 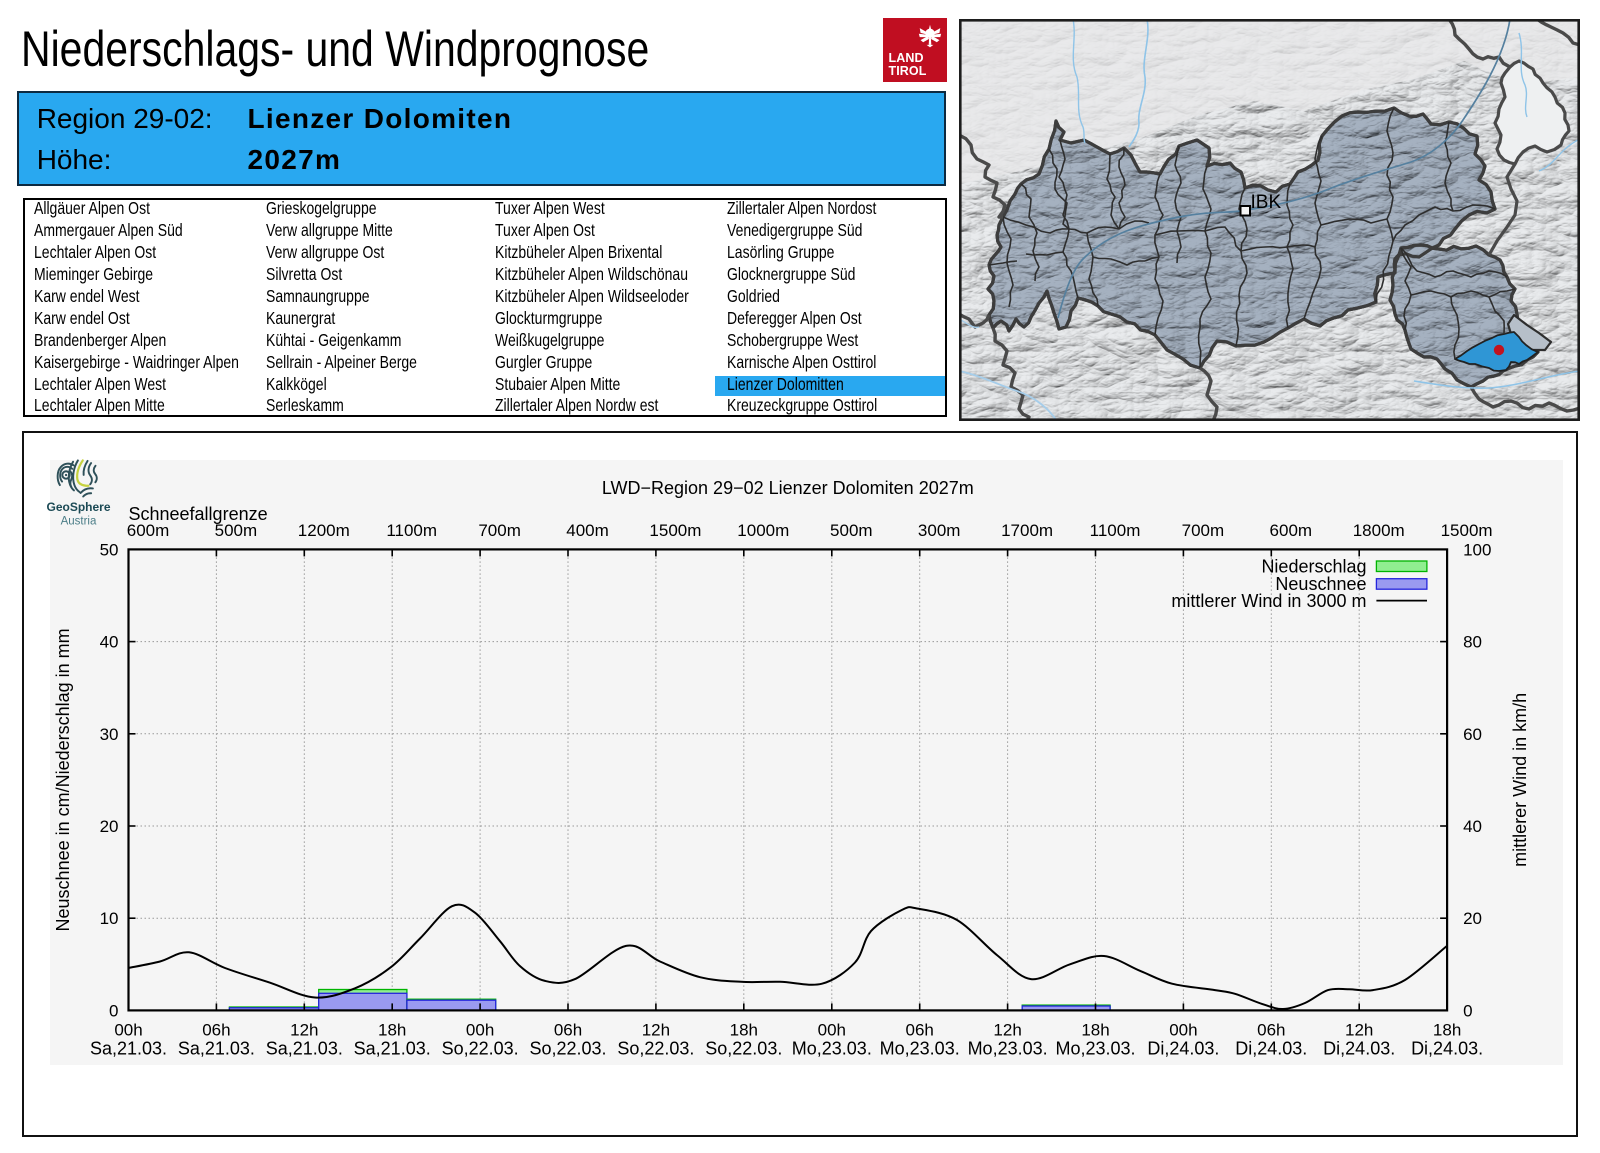 I want to click on svg-text: 10, so click(x=109, y=918).